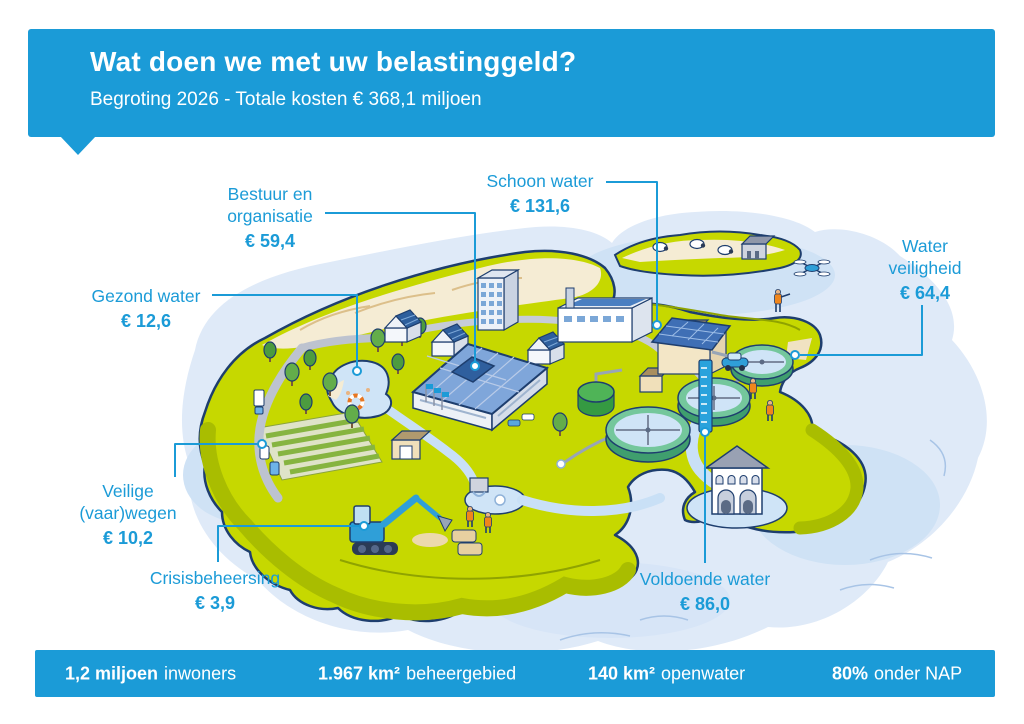 This screenshot has width=1024, height=724. What do you see at coordinates (421, 525) in the screenshot?
I see `excavator-icon` at bounding box center [421, 525].